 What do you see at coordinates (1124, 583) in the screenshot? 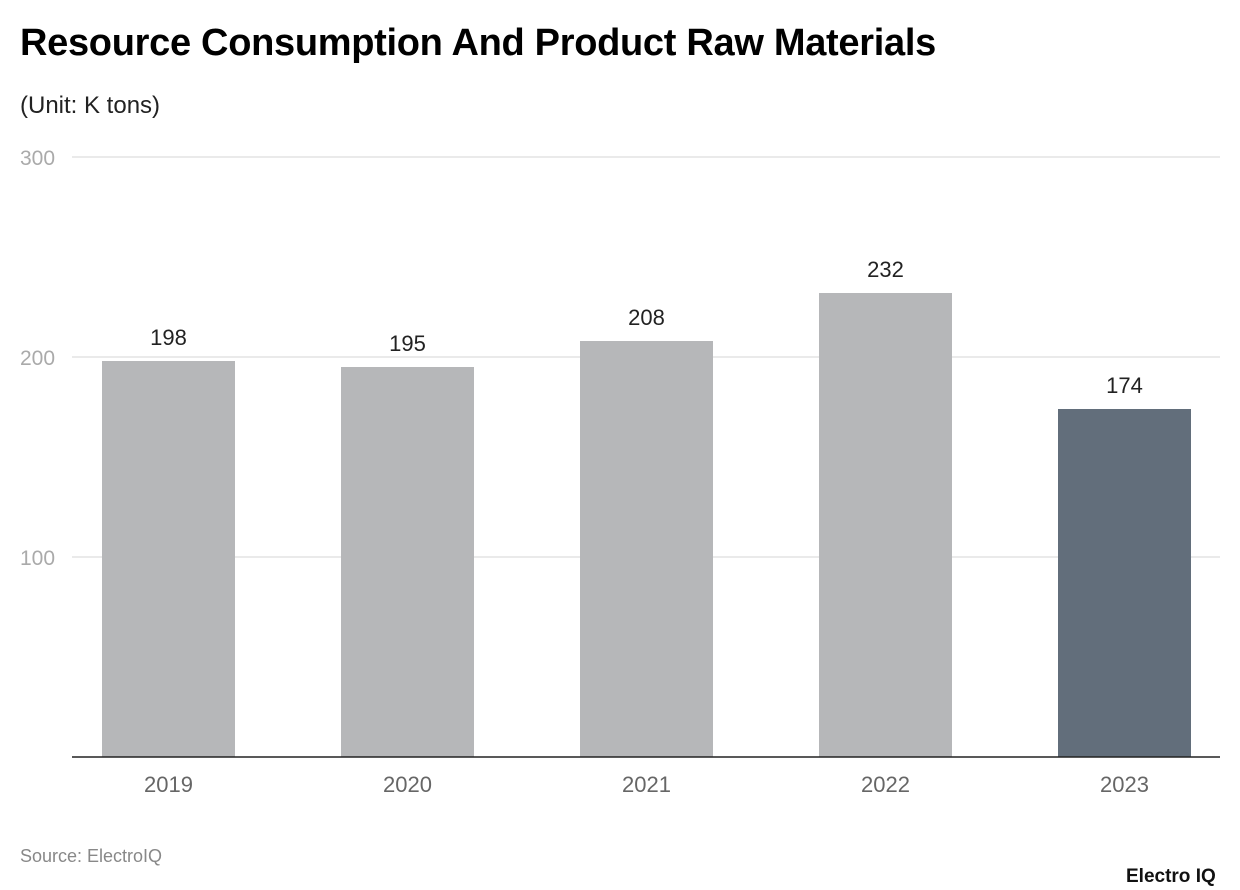
I see `bar-2023` at bounding box center [1124, 583].